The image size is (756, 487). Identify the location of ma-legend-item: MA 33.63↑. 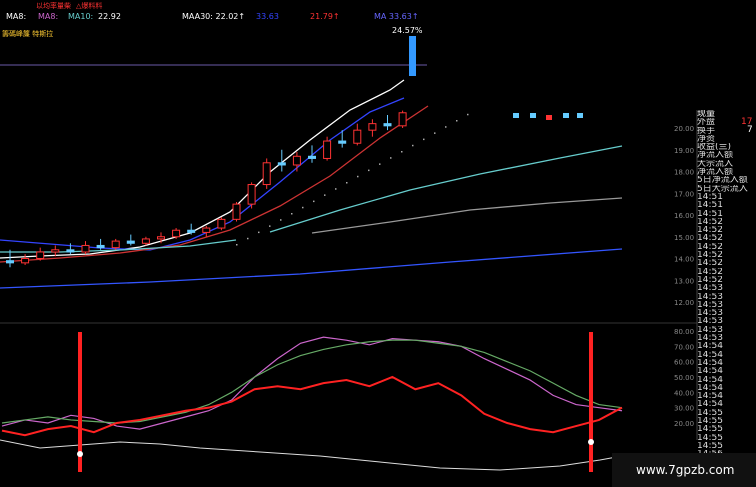
(396, 16).